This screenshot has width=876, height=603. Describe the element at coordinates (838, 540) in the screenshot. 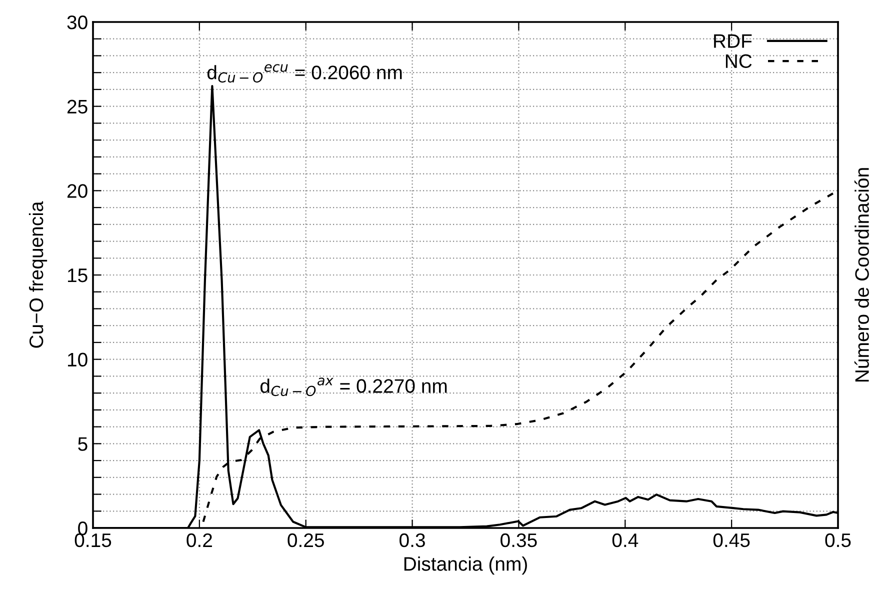

I see `x-tick-label: 0.5` at that location.